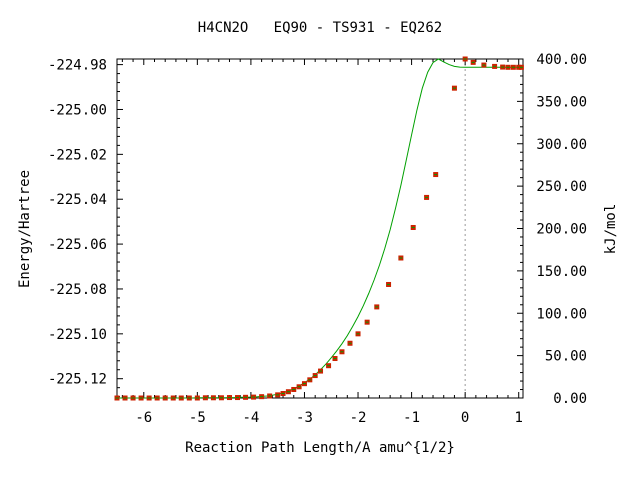 The height and width of the screenshot is (480, 640). What do you see at coordinates (561, 230) in the screenshot?
I see `y2-tick-label: 200.00` at bounding box center [561, 230].